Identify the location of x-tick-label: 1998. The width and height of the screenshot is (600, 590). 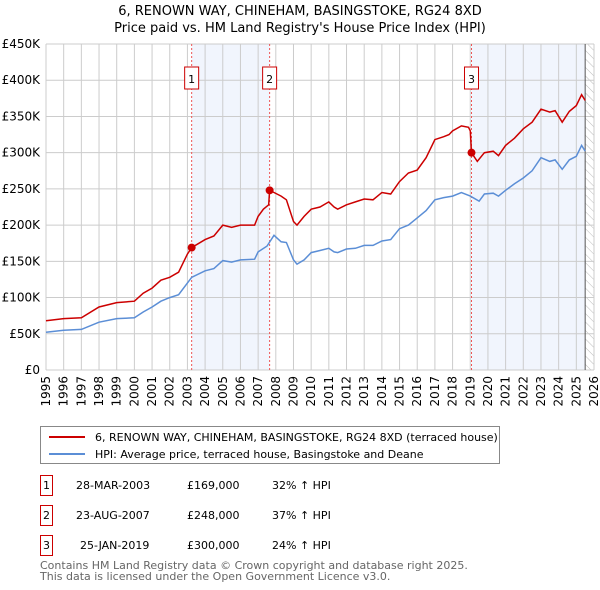
(99, 391).